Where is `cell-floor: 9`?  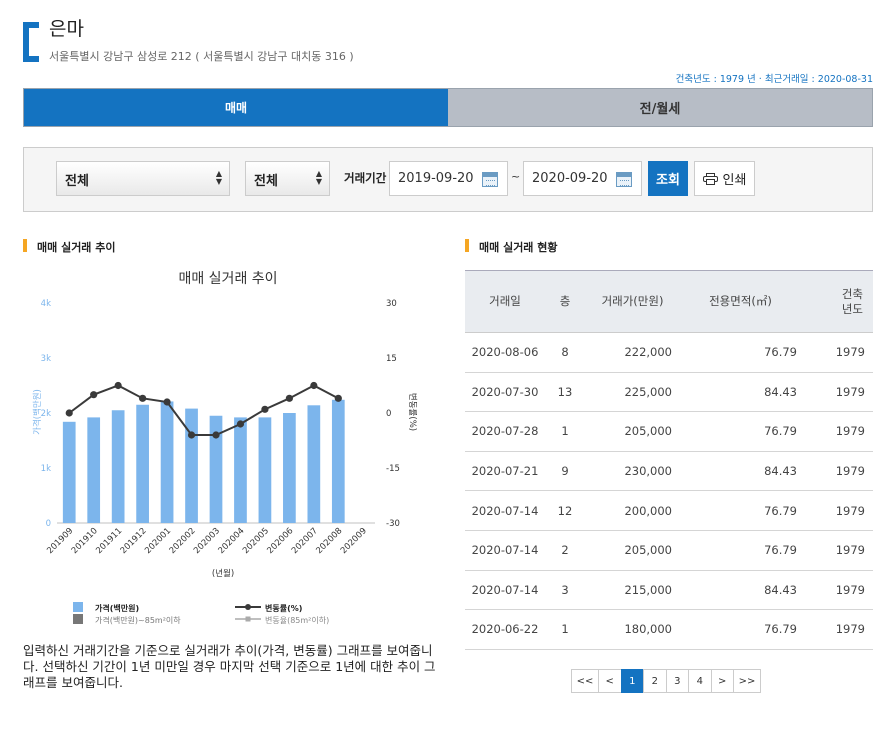 cell-floor: 9 is located at coordinates (565, 471).